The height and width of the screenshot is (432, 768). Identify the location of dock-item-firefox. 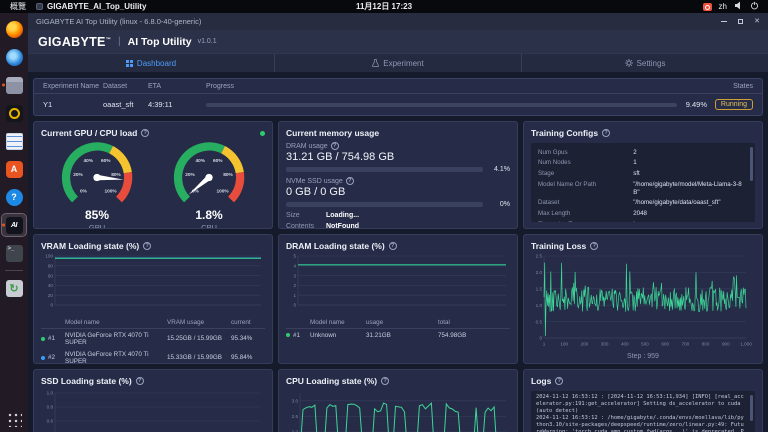
(14, 29).